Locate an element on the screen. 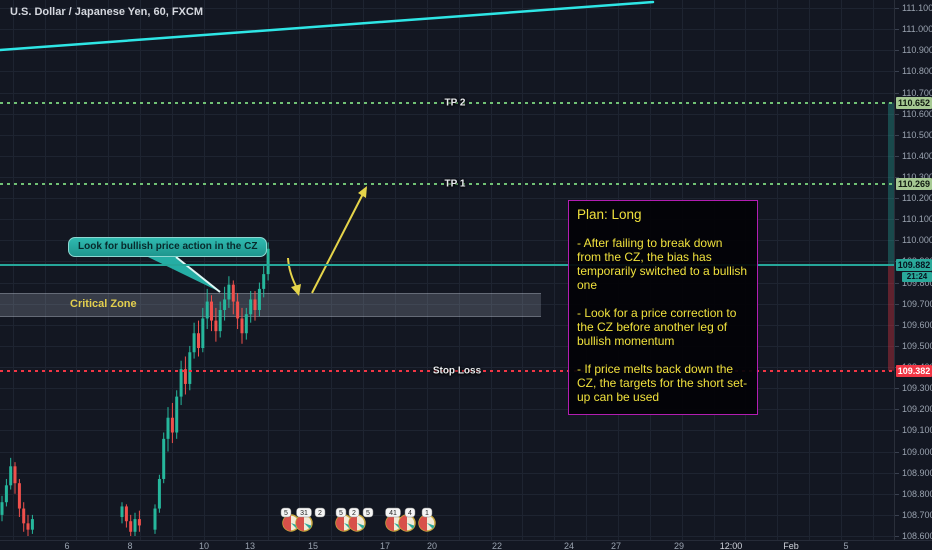  stop-loss-line is located at coordinates (447, 370).